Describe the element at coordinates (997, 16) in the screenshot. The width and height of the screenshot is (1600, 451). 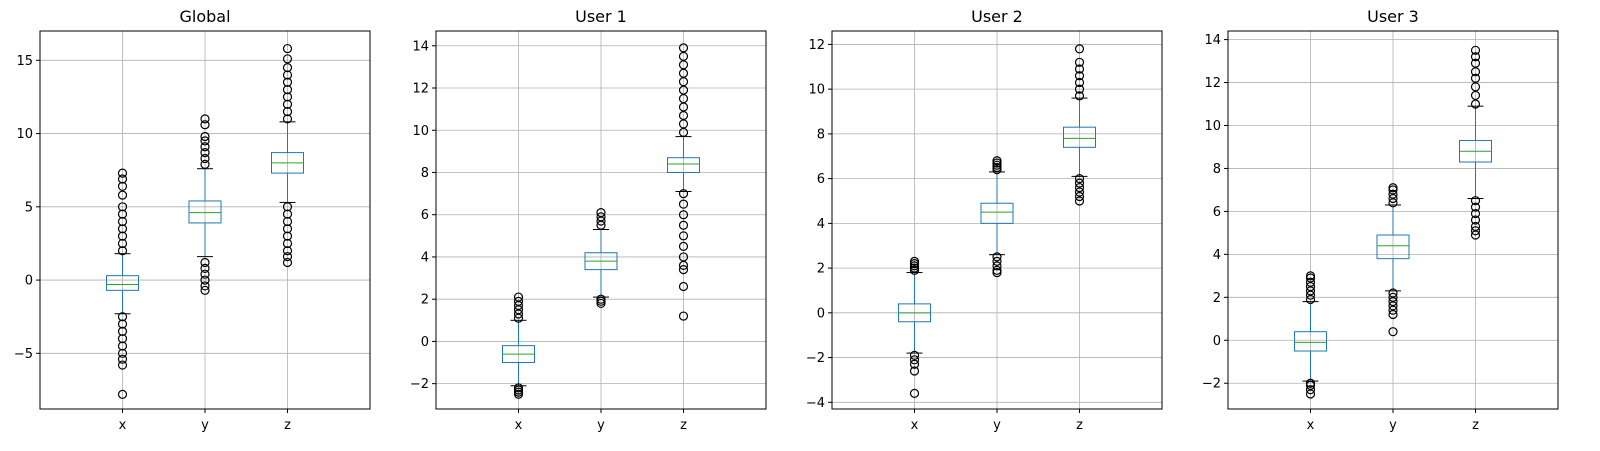
I see `chart-title: User 2` at that location.